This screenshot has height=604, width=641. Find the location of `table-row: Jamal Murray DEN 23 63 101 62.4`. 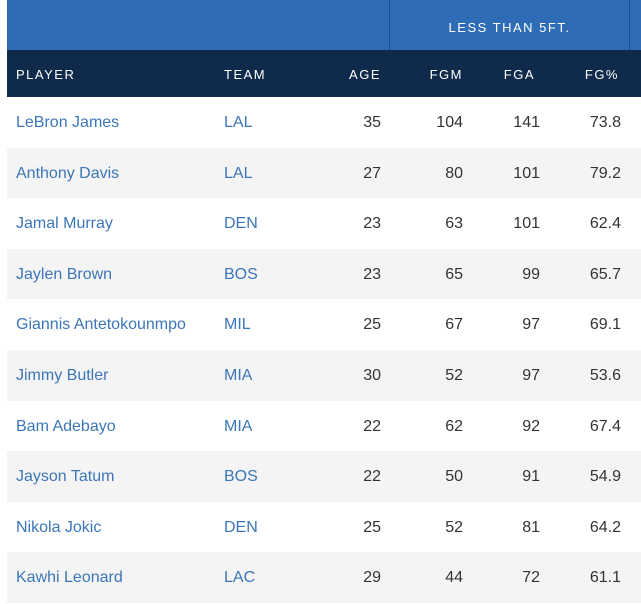

table-row: Jamal Murray DEN 23 63 101 62.4 is located at coordinates (324, 223).